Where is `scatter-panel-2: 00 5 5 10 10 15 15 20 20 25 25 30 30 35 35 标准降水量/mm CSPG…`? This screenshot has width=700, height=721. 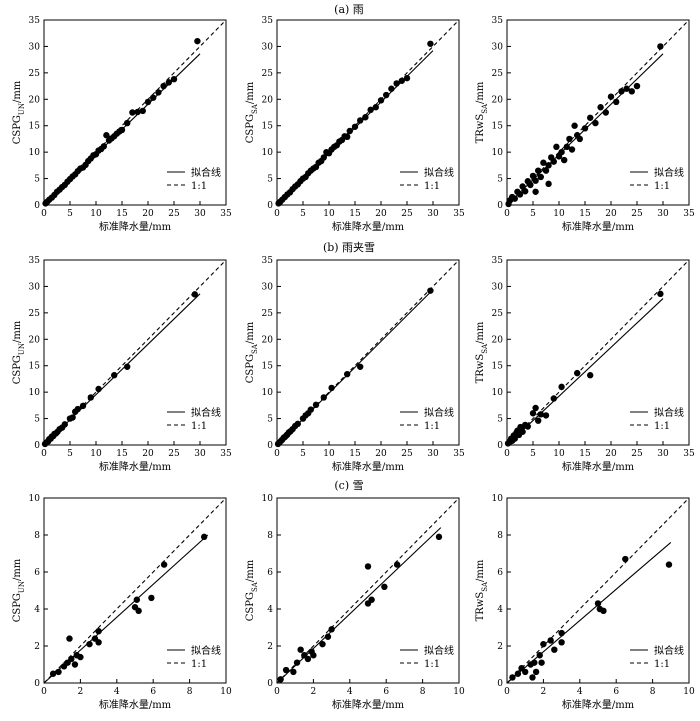
scatter-panel-2: 00 5 5 10 10 15 15 20 20 25 25 30 30 35 35 标准降水量/mm CSPG… is located at coordinates (355, 124).